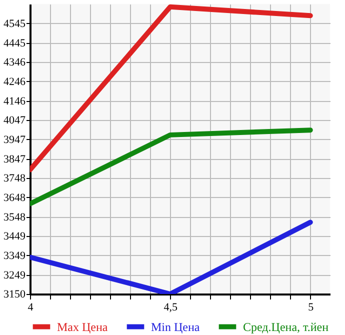 Image resolution: width=345 pixels, height=335 pixels. Describe the element at coordinates (15, 275) in the screenshot. I see `y-tick-label: 3249` at that location.